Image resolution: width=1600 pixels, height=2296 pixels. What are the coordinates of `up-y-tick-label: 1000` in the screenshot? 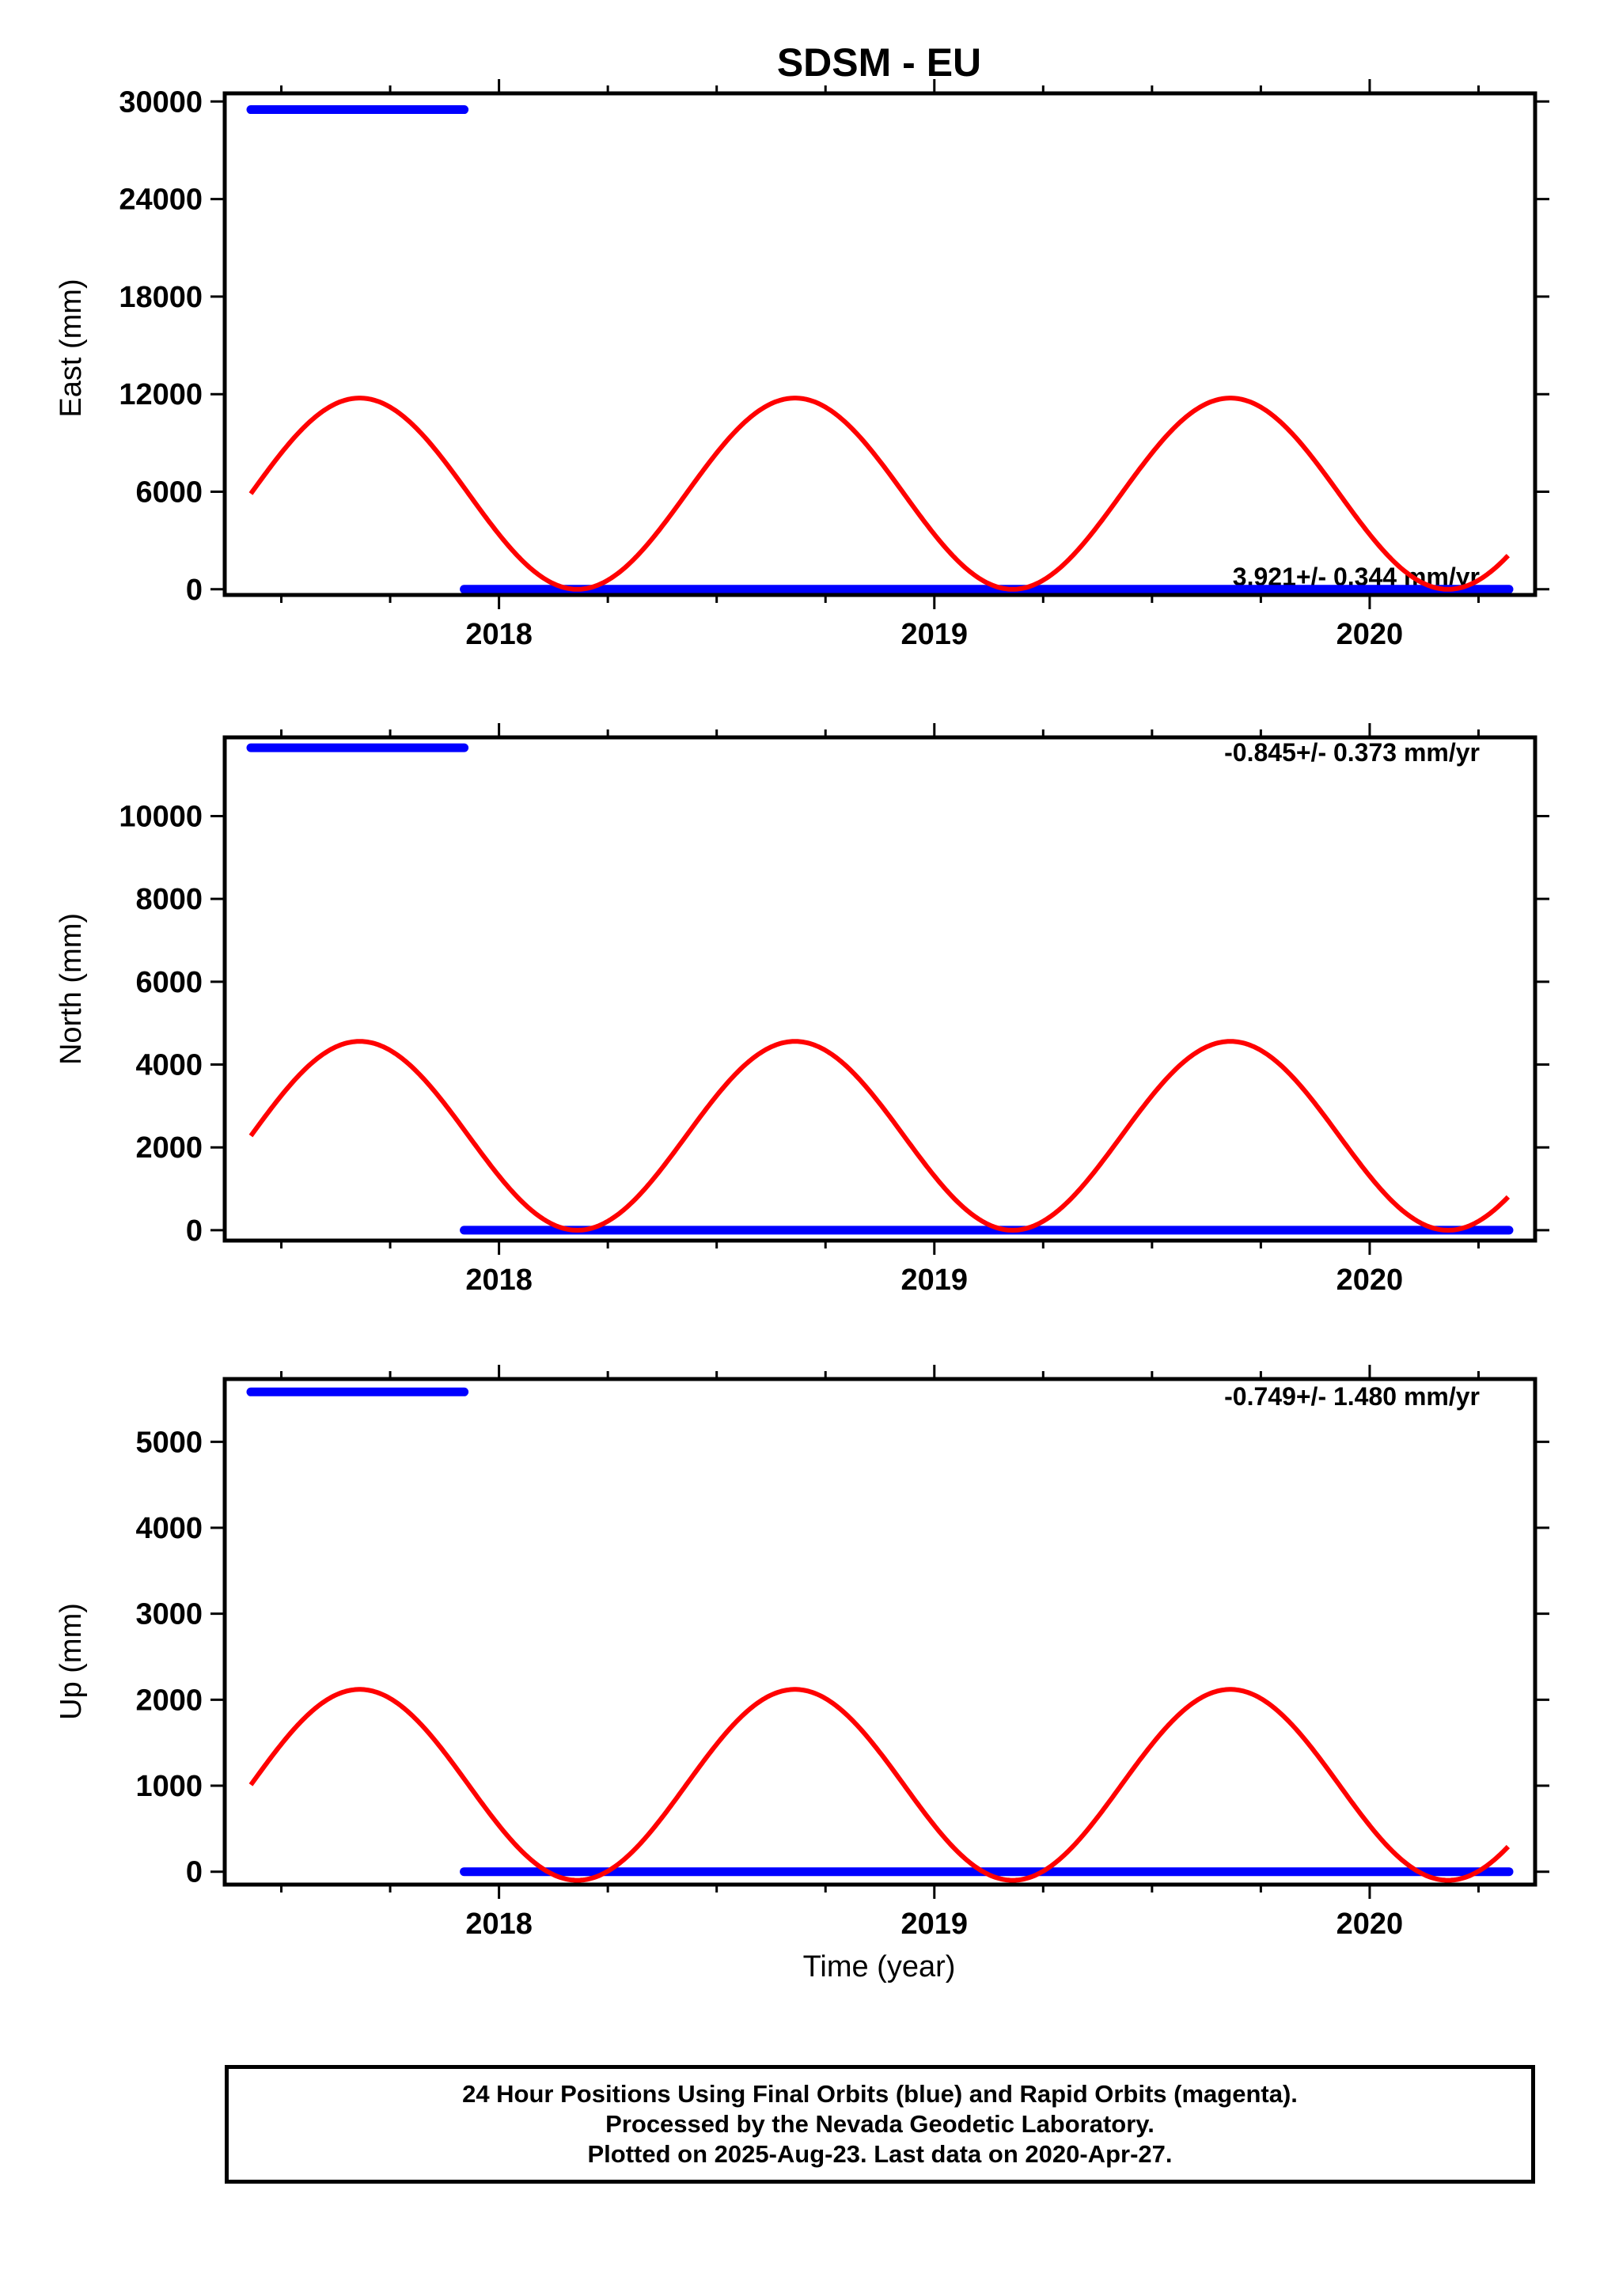 It's located at (169, 1787).